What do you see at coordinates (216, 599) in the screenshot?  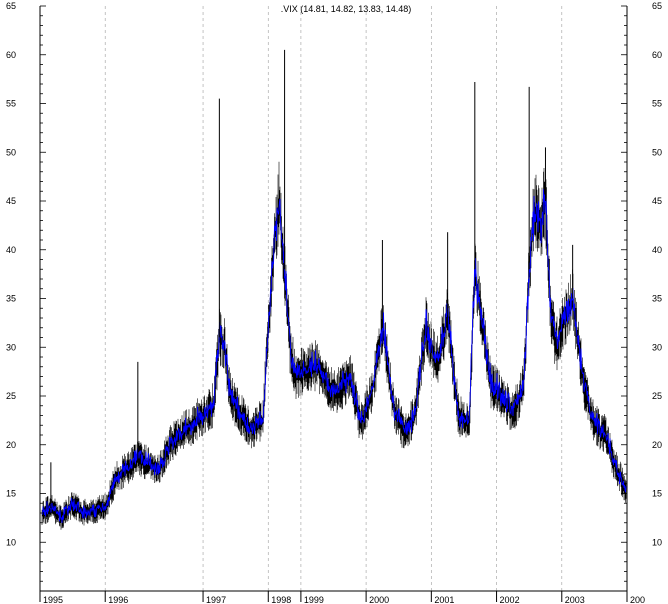 I see `x-tick-label: 1997` at bounding box center [216, 599].